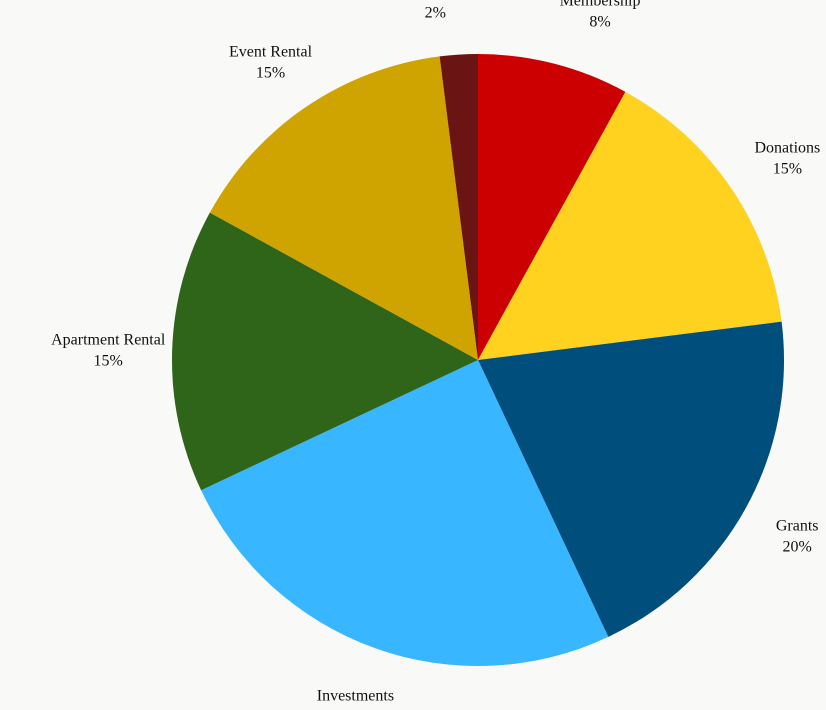  I want to click on pie-slice-apartment-rental, so click(325, 351).